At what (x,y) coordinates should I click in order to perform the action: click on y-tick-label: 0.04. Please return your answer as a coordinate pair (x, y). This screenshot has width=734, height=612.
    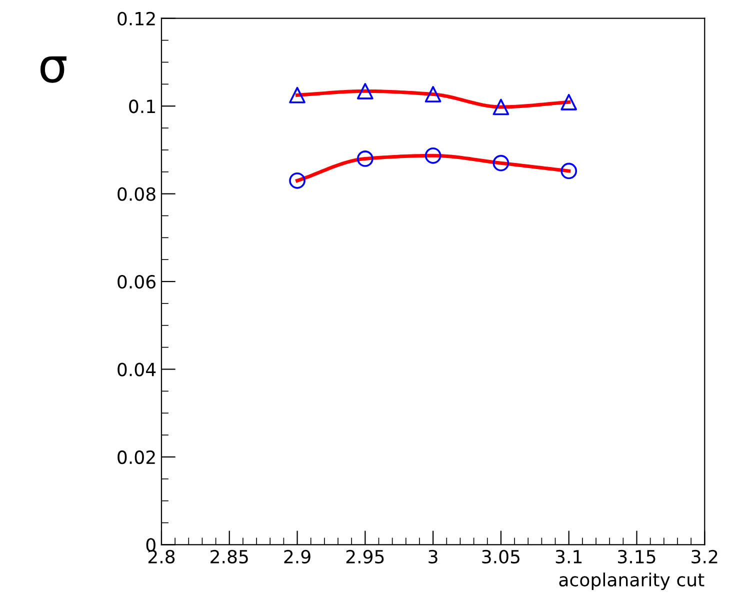
    Looking at the image, I should click on (137, 369).